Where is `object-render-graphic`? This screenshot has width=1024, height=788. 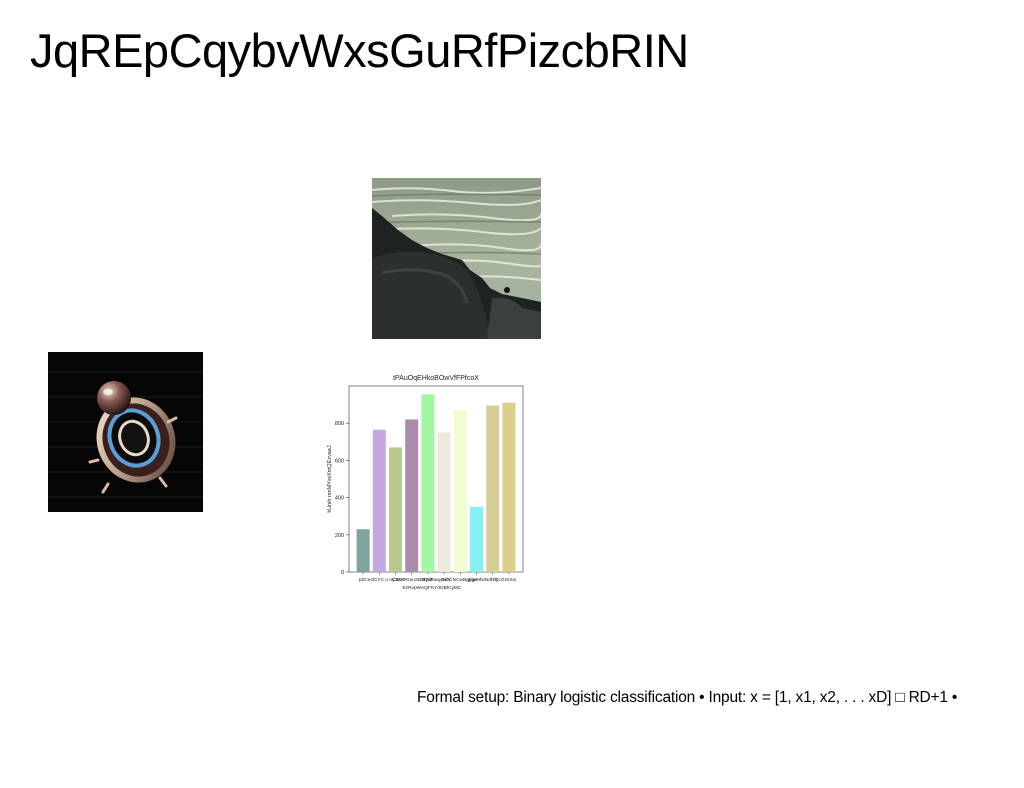 object-render-graphic is located at coordinates (125, 432).